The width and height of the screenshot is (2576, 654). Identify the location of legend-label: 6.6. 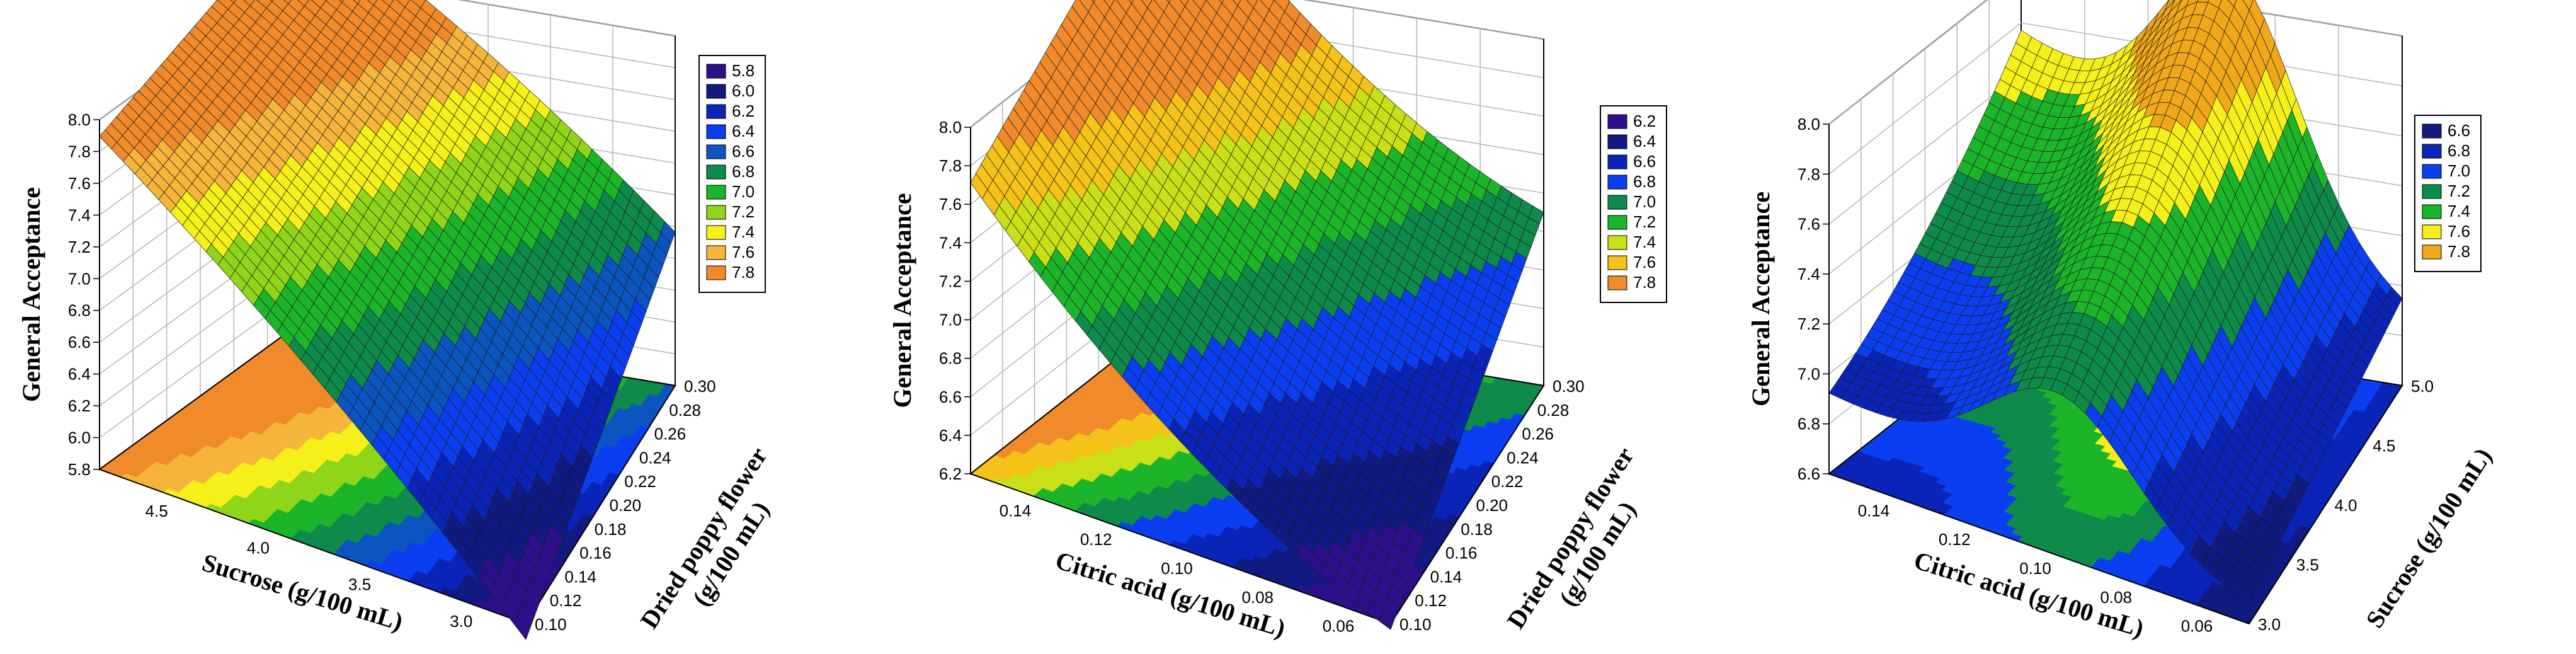
(743, 151).